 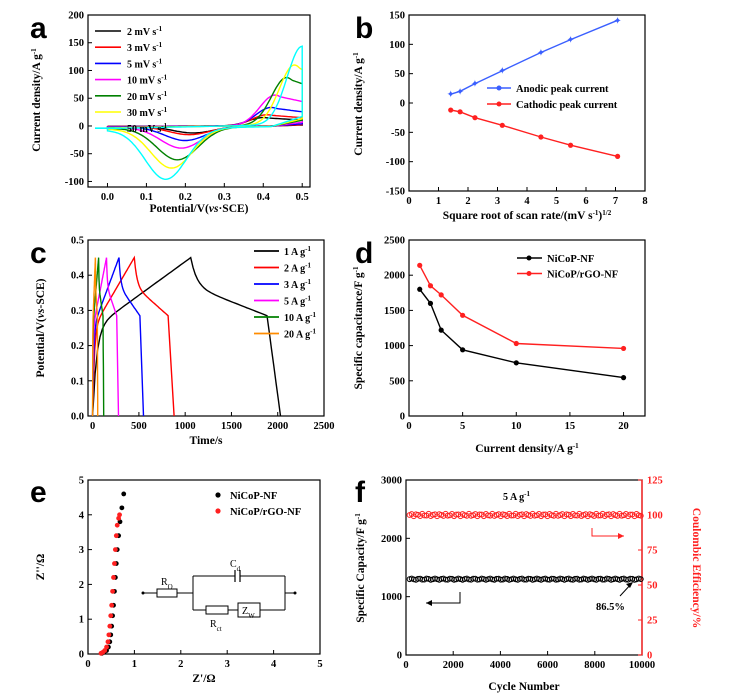 I want to click on panel-f-ytick-right-label: 100, so click(x=655, y=516).